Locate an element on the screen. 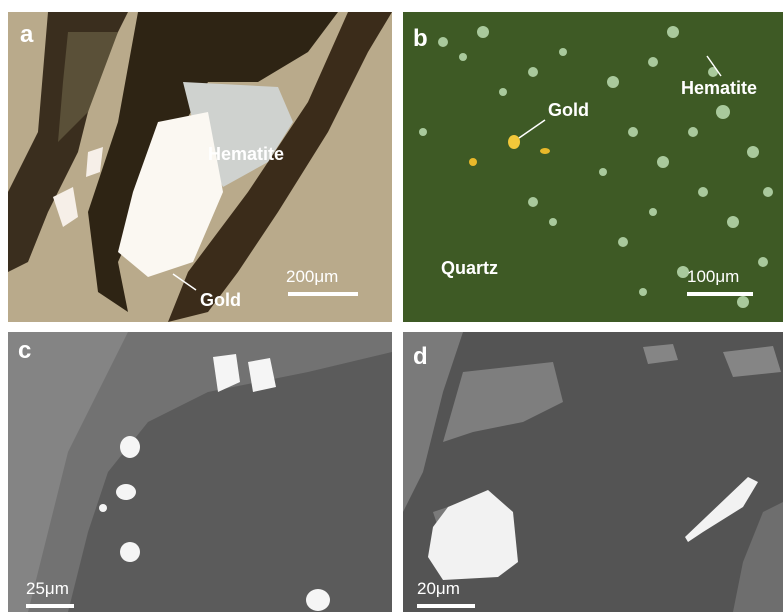 Image resolution: width=783 pixels, height=612 pixels. scale-bar-label: 100μm is located at coordinates (713, 276).